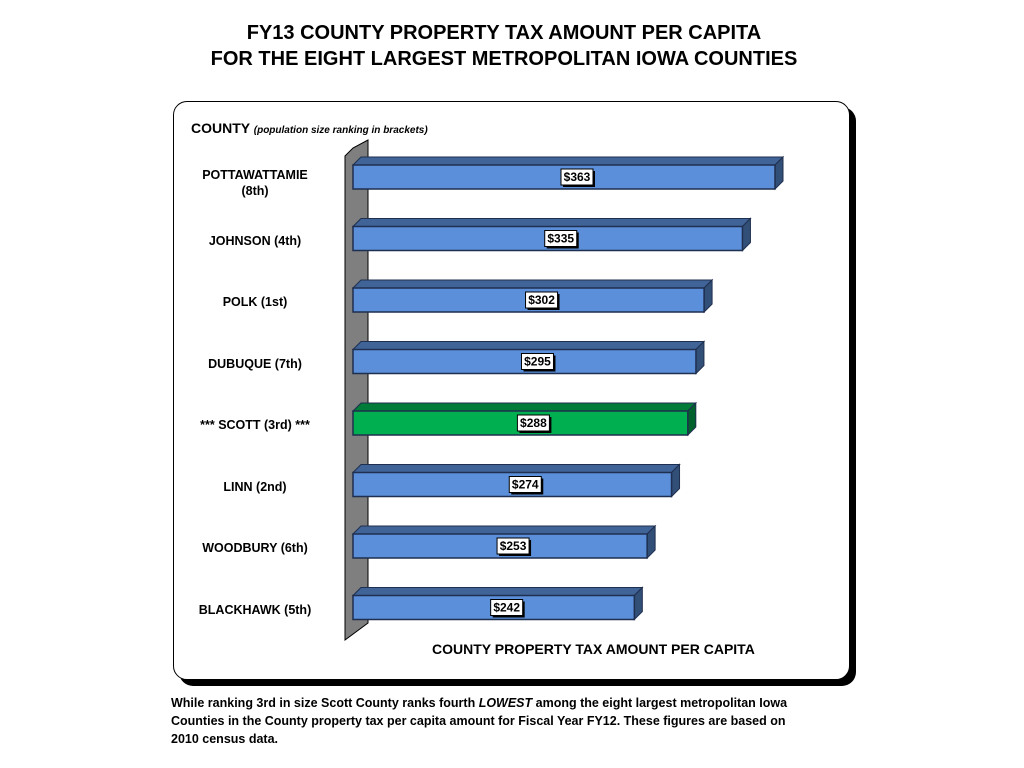  I want to click on category-label: WOODBURY (6th), so click(255, 548).